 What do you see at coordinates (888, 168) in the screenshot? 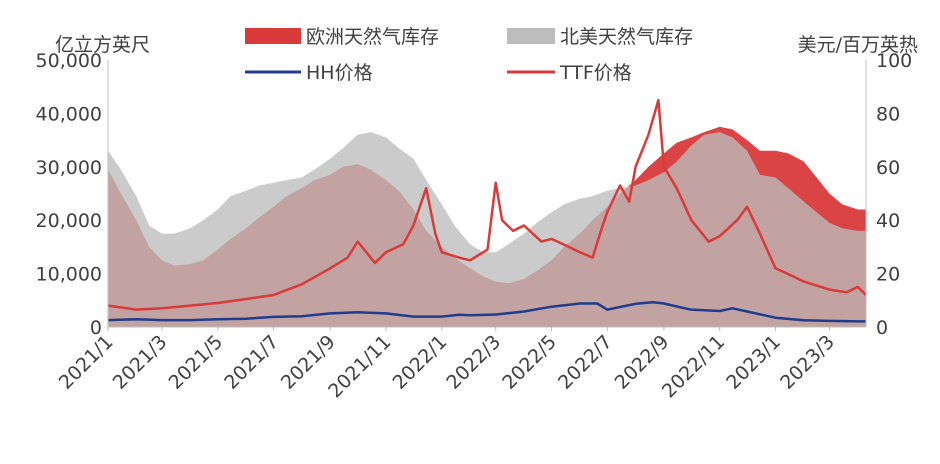
I see `right-tick-label: 60` at bounding box center [888, 168].